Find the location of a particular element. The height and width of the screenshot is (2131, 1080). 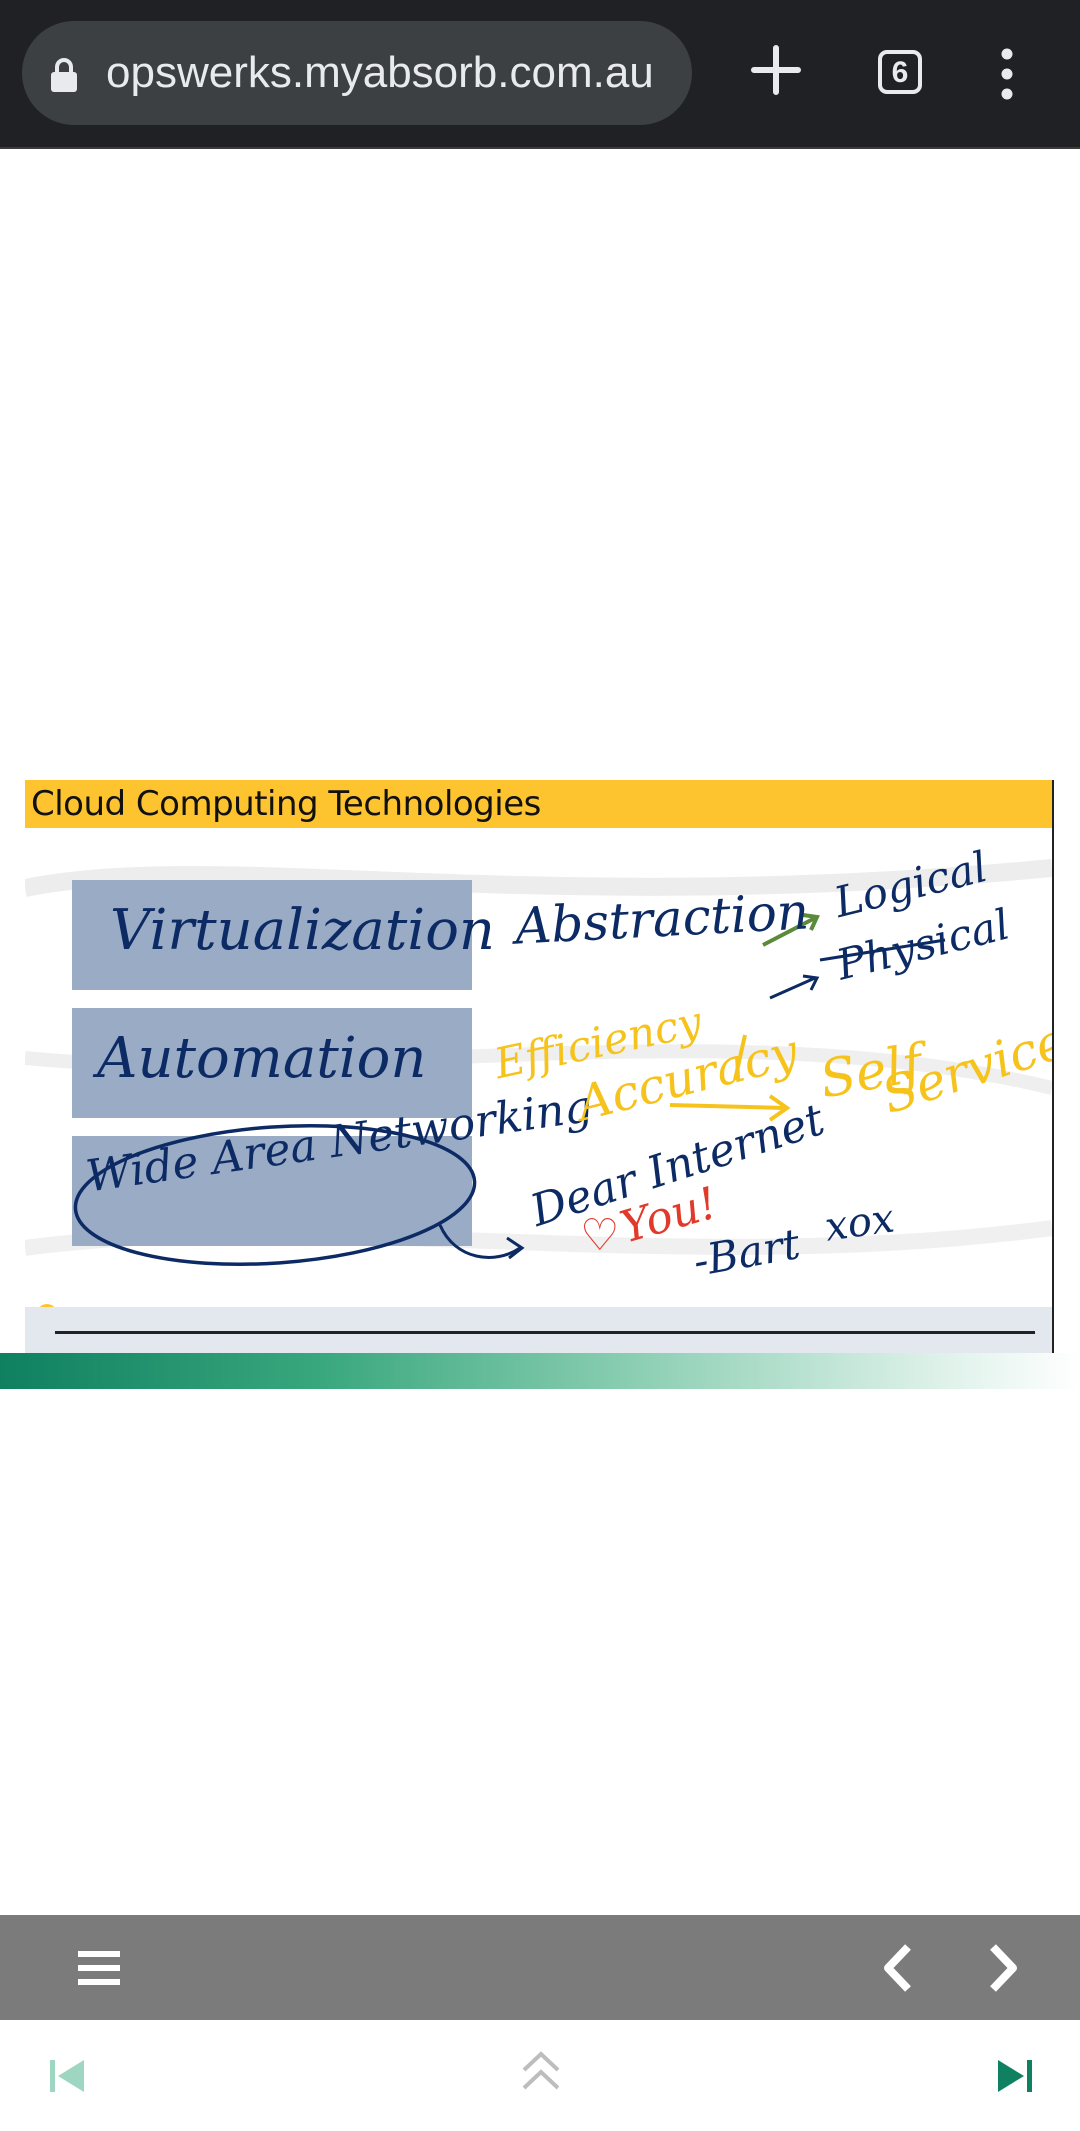

url-text: opswerks.myabsorb.com.au is located at coordinates (380, 72).